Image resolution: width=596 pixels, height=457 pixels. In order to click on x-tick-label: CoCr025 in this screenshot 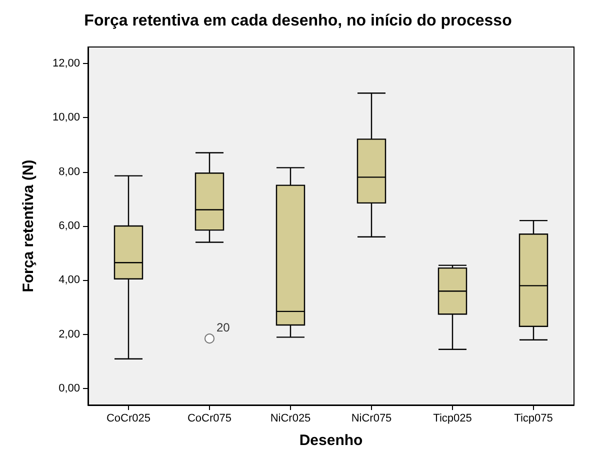, I will do `click(128, 418)`.